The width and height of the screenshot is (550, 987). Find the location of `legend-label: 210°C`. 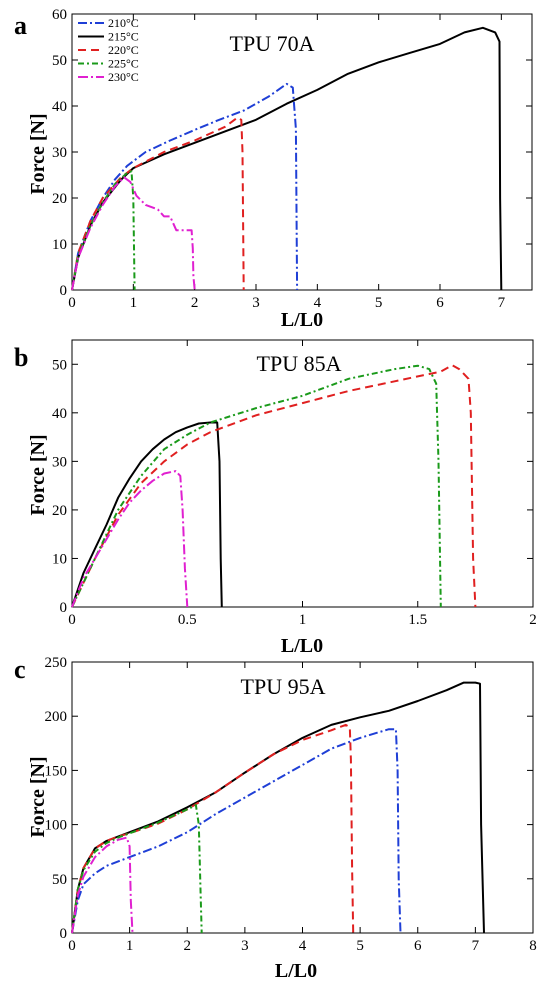

legend-label: 210°C is located at coordinates (123, 23).